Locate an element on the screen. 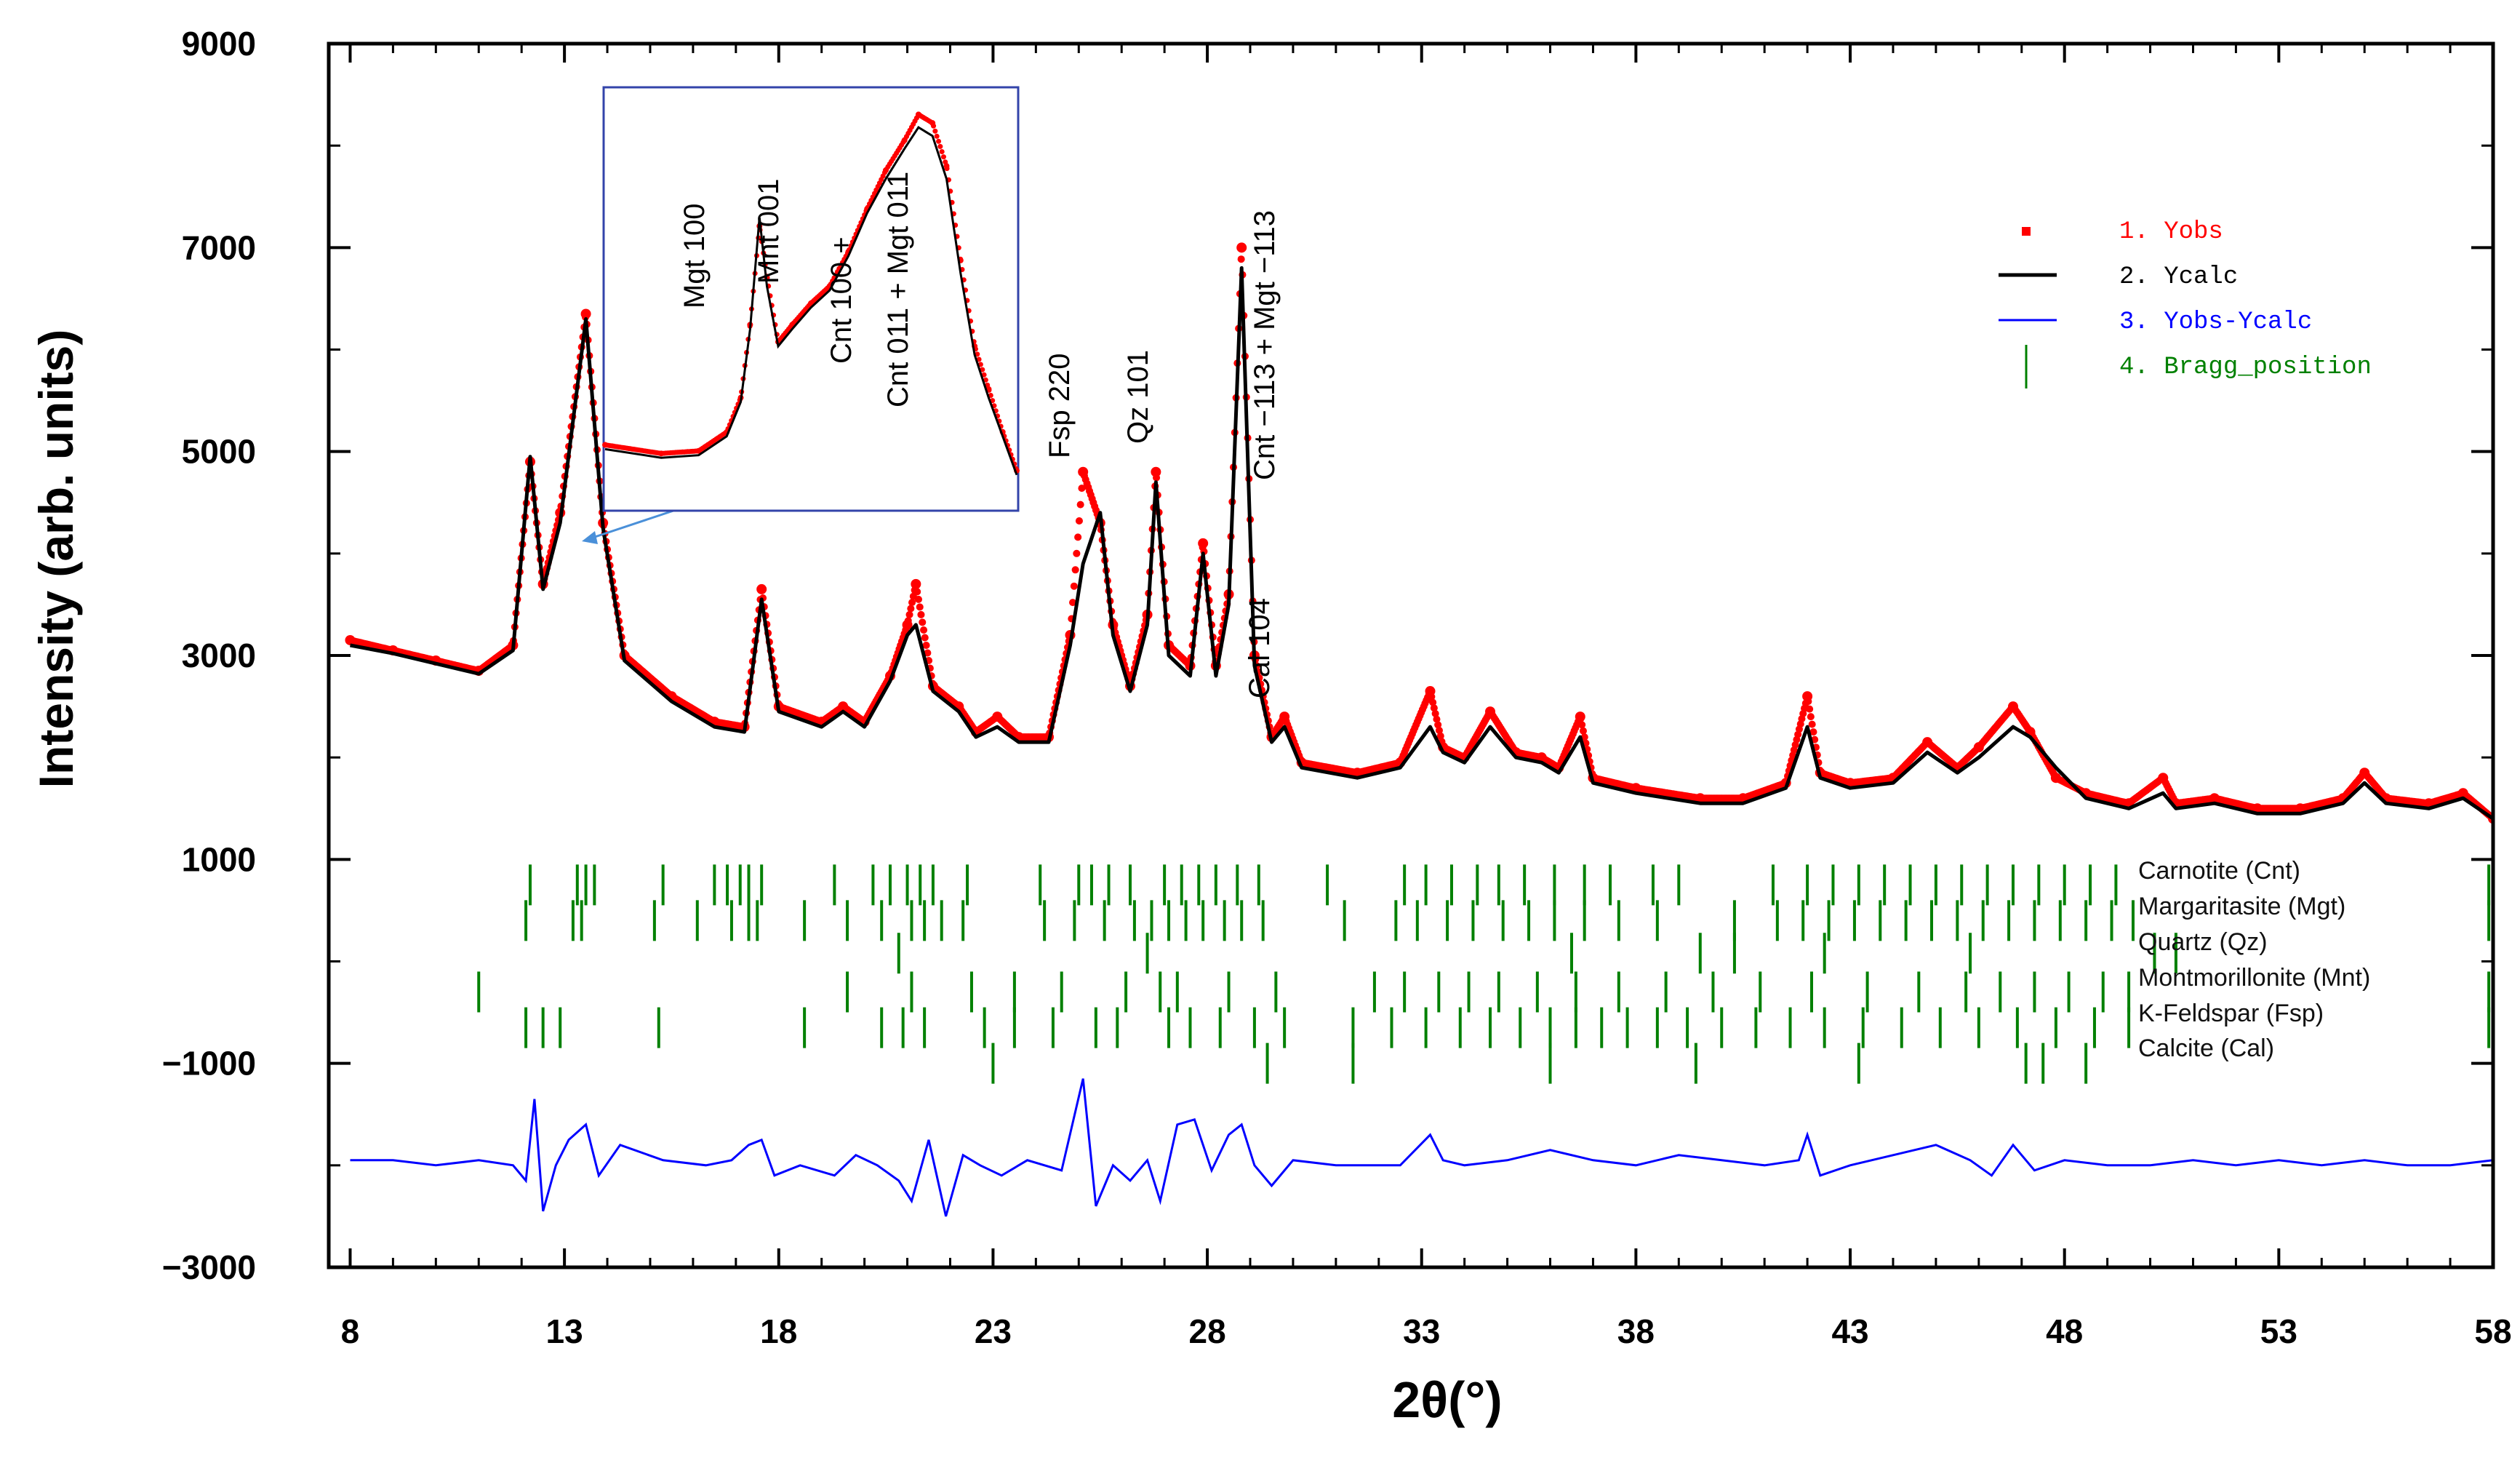 This screenshot has height=1463, width=2520. legend-entry: 2. Ycalc is located at coordinates (2118, 277).